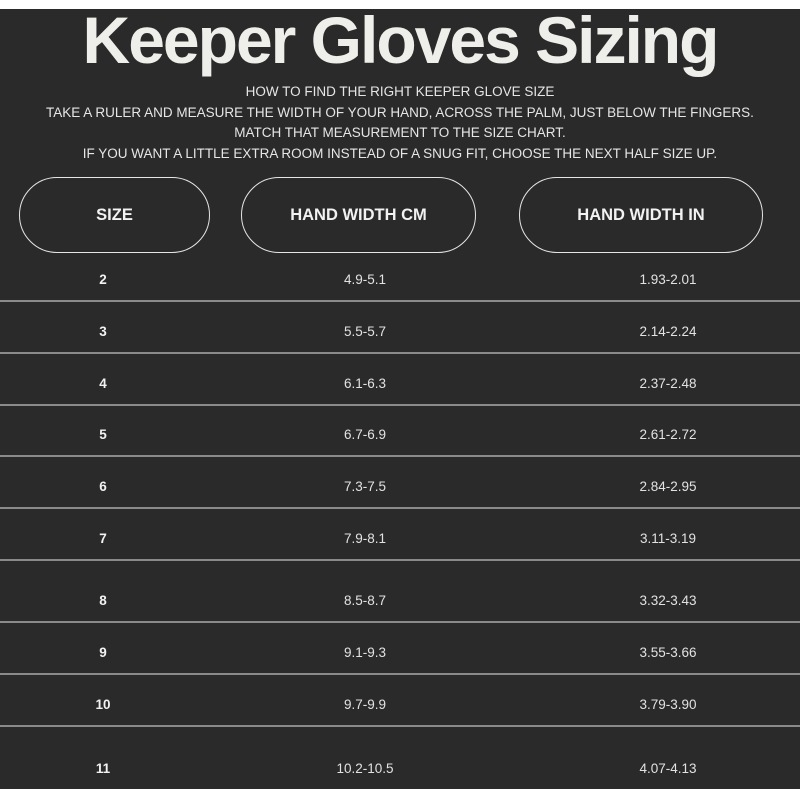  I want to click on in-cell: 4.07-4.13, so click(668, 768).